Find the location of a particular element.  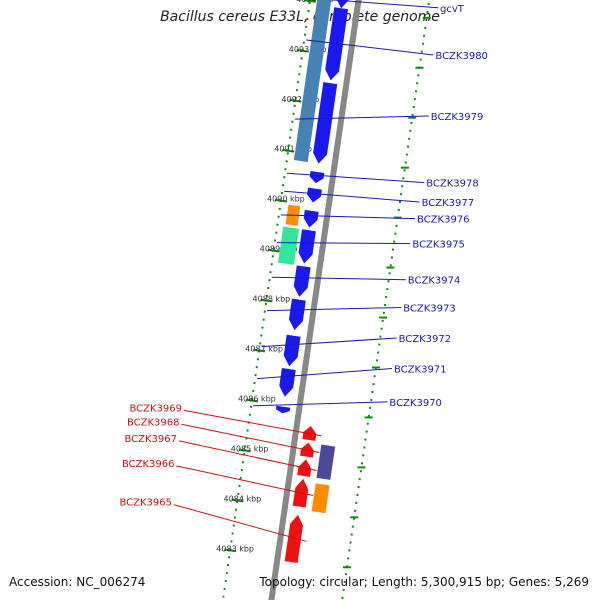

reverse-gene-label: BCZK3966 is located at coordinates (148, 464).